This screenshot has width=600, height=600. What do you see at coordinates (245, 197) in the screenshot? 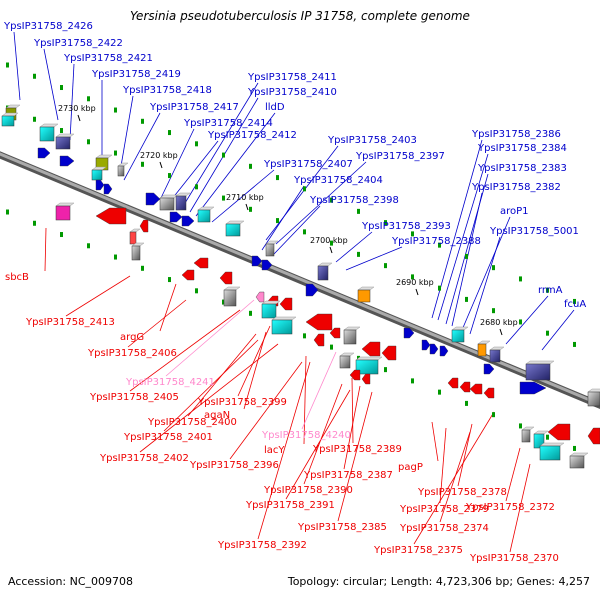
I see `position-marker: 2710 kbp` at bounding box center [245, 197].